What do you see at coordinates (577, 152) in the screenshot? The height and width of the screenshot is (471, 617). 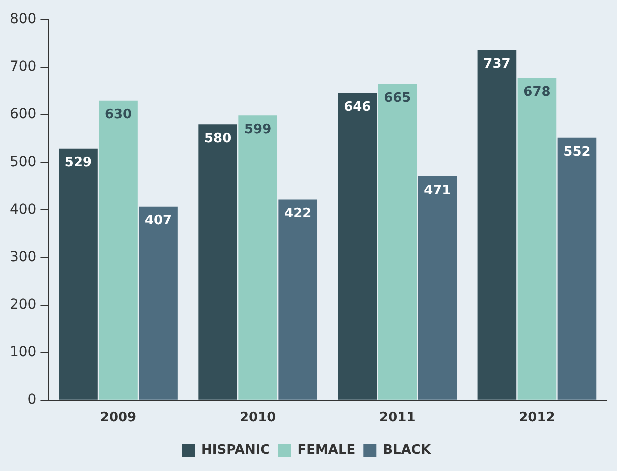 I see `data-label: 552` at bounding box center [577, 152].